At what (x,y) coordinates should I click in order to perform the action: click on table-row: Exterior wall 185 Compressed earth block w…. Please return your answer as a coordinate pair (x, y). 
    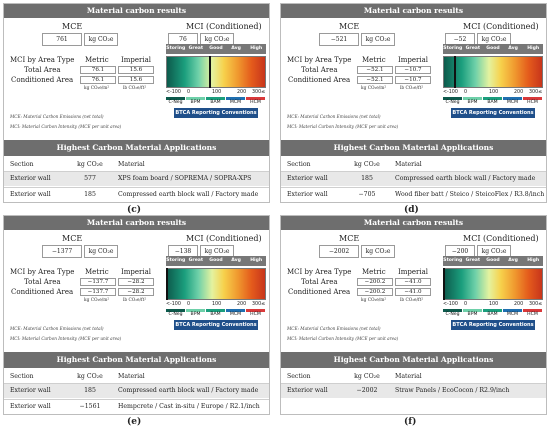
    Looking at the image, I should click on (413, 178).